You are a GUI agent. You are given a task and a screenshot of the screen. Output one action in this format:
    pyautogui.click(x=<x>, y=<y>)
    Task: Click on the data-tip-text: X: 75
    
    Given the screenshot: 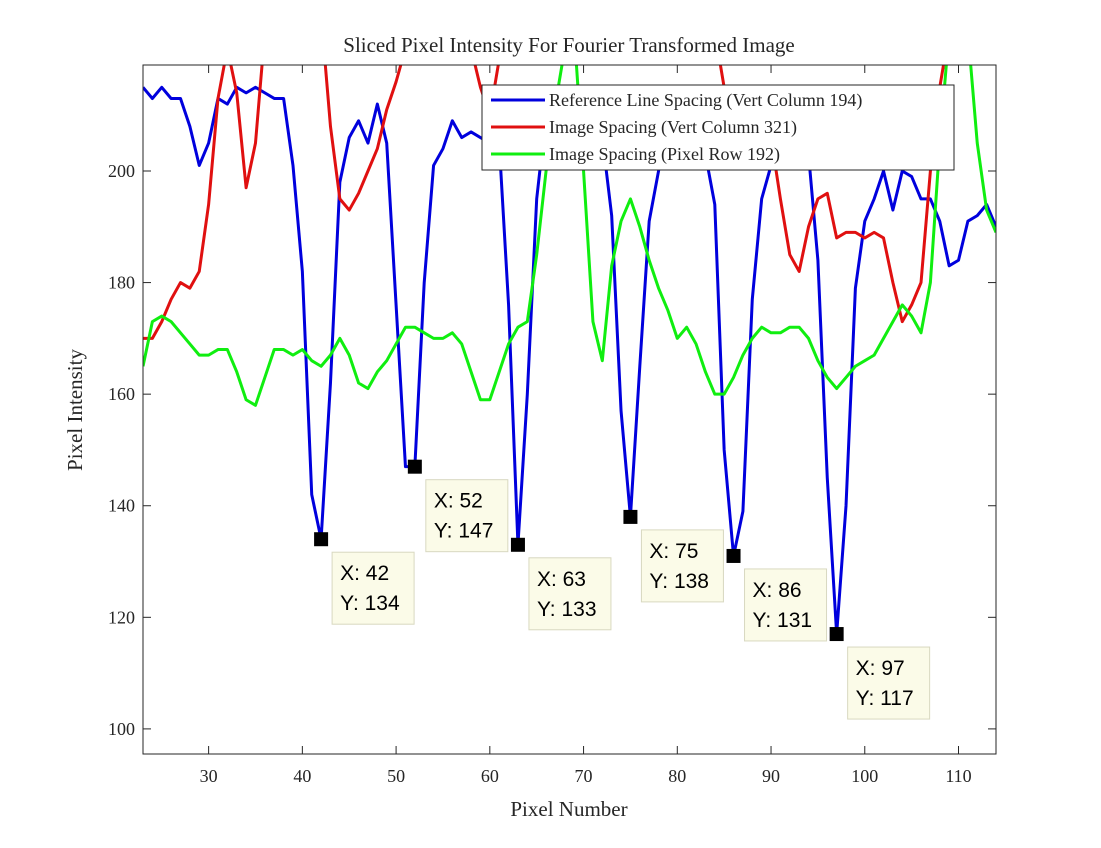 What is the action you would take?
    pyautogui.click(x=673, y=551)
    